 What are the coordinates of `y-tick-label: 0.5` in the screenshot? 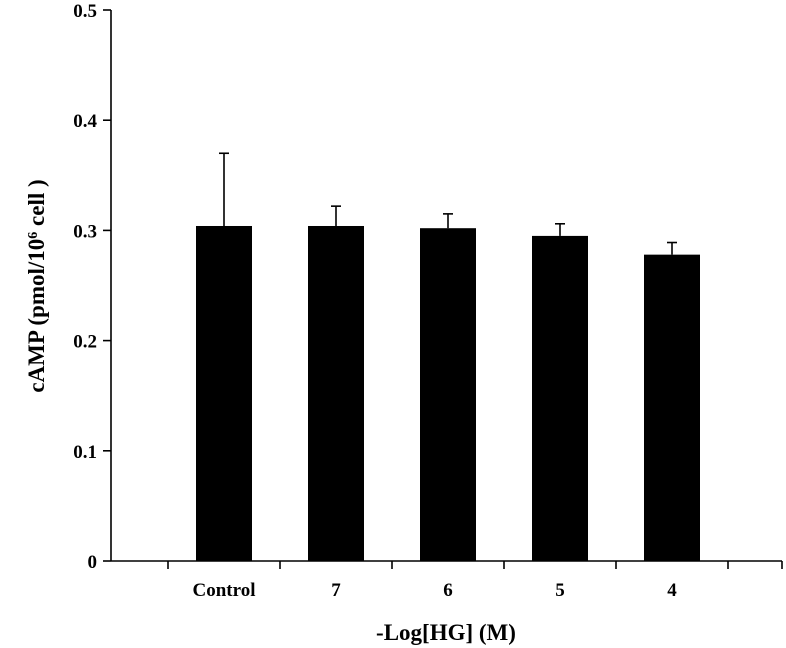 It's located at (85, 11).